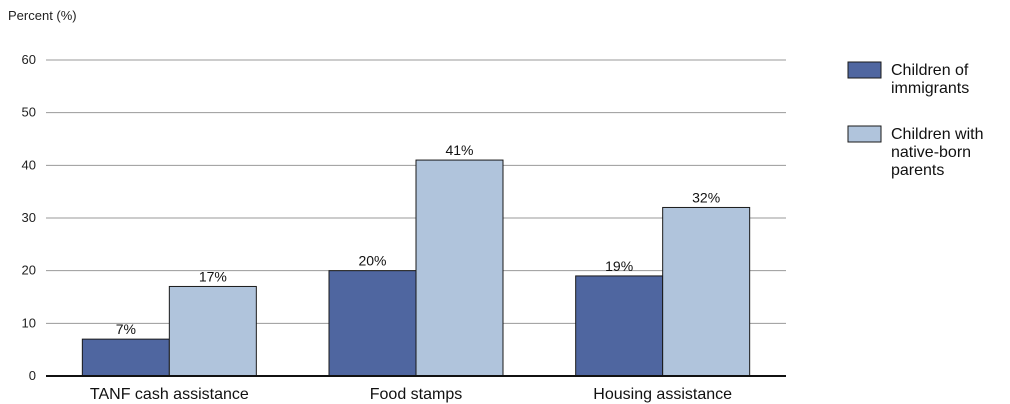  What do you see at coordinates (937, 134) in the screenshot?
I see `legend-label-series2-line1: Children with` at bounding box center [937, 134].